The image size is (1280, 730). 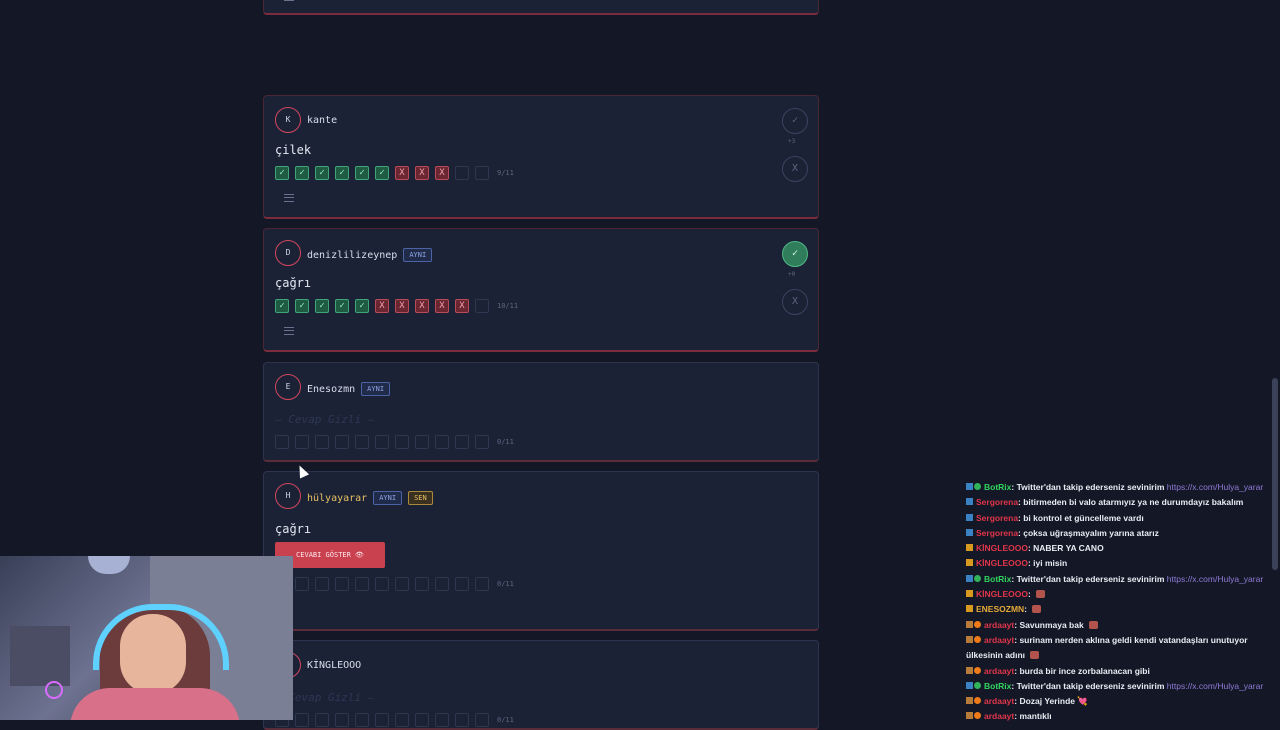 What do you see at coordinates (1119, 701) in the screenshot?
I see `chat-message: ardaayt: Dozaj Yerinde 💘` at bounding box center [1119, 701].